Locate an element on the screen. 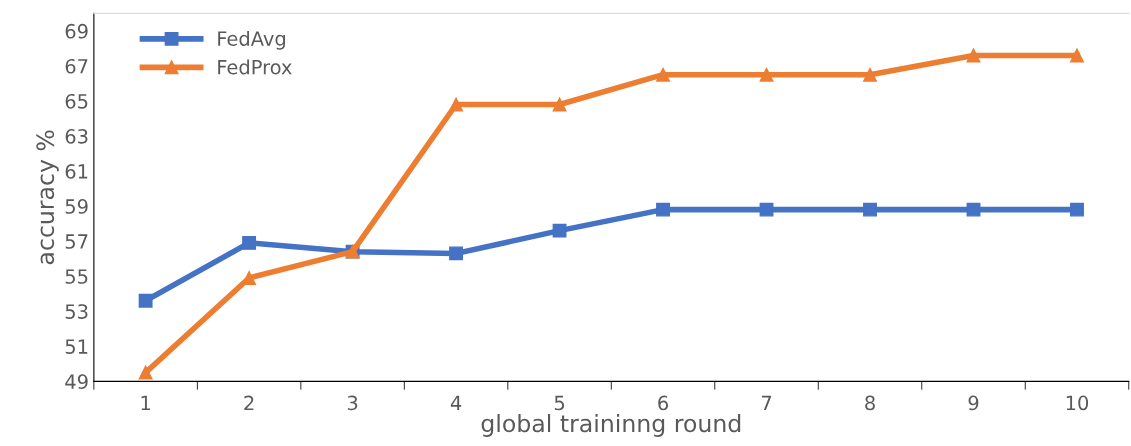  x-tick-label: 10 is located at coordinates (1077, 403).